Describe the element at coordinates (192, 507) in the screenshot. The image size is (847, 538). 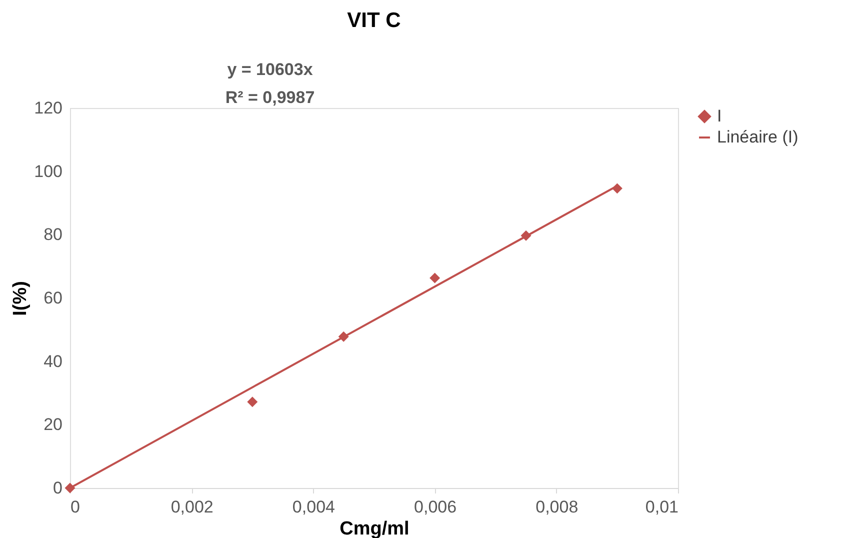
I see `x-tick-label: 0,002` at that location.